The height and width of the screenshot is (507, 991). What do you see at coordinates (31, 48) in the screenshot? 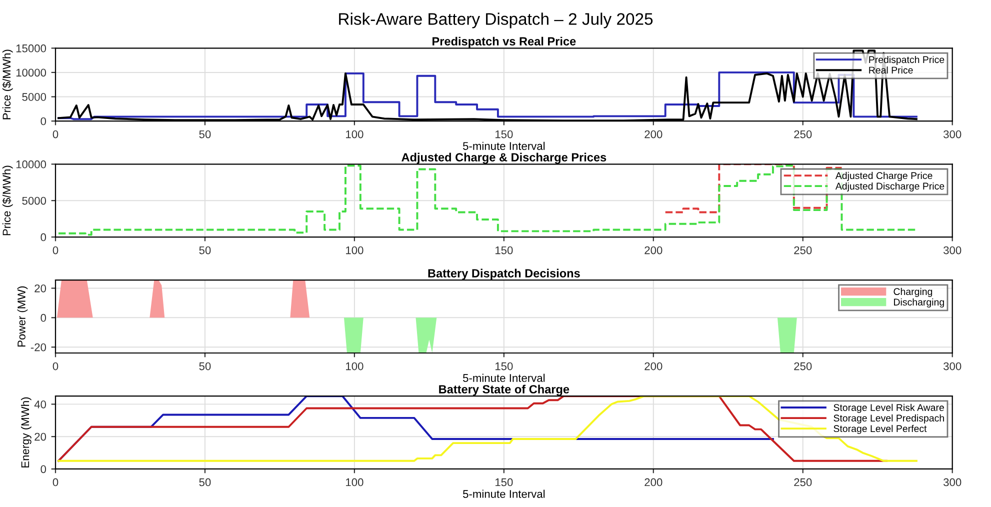
I see `y-tick-label: 15000` at bounding box center [31, 48].